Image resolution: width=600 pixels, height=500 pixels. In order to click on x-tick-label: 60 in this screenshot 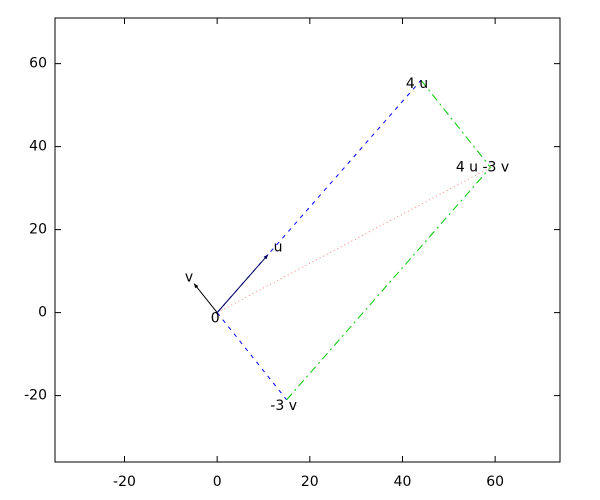, I will do `click(495, 482)`.